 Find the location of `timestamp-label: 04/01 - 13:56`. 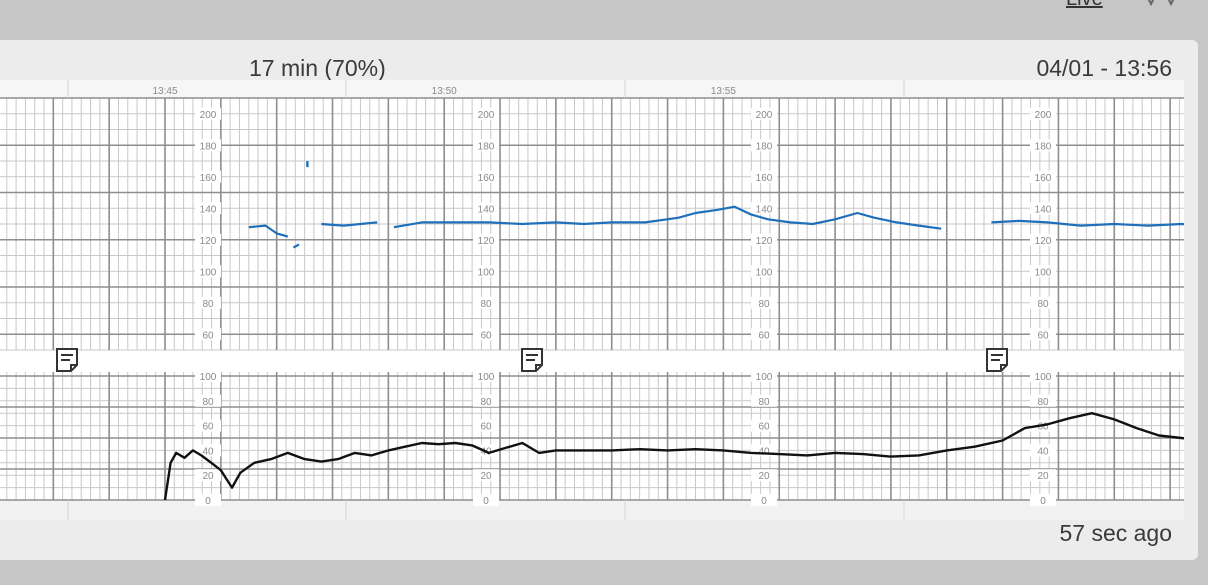

timestamp-label: 04/01 - 13:56 is located at coordinates (1104, 68).